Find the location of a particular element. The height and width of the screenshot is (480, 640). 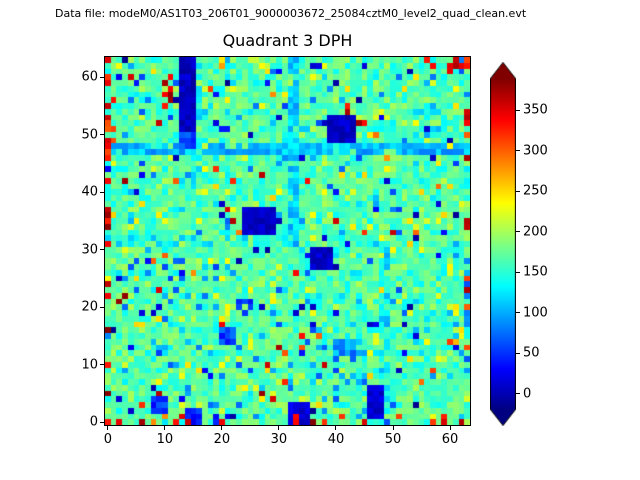

colorbar-tick-label: 200 is located at coordinates (535, 232).